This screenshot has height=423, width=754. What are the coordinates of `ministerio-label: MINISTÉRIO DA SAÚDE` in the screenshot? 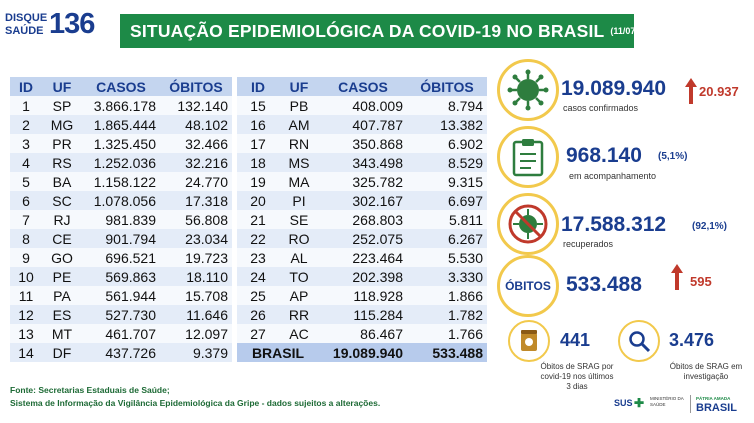 It's located at (667, 401).